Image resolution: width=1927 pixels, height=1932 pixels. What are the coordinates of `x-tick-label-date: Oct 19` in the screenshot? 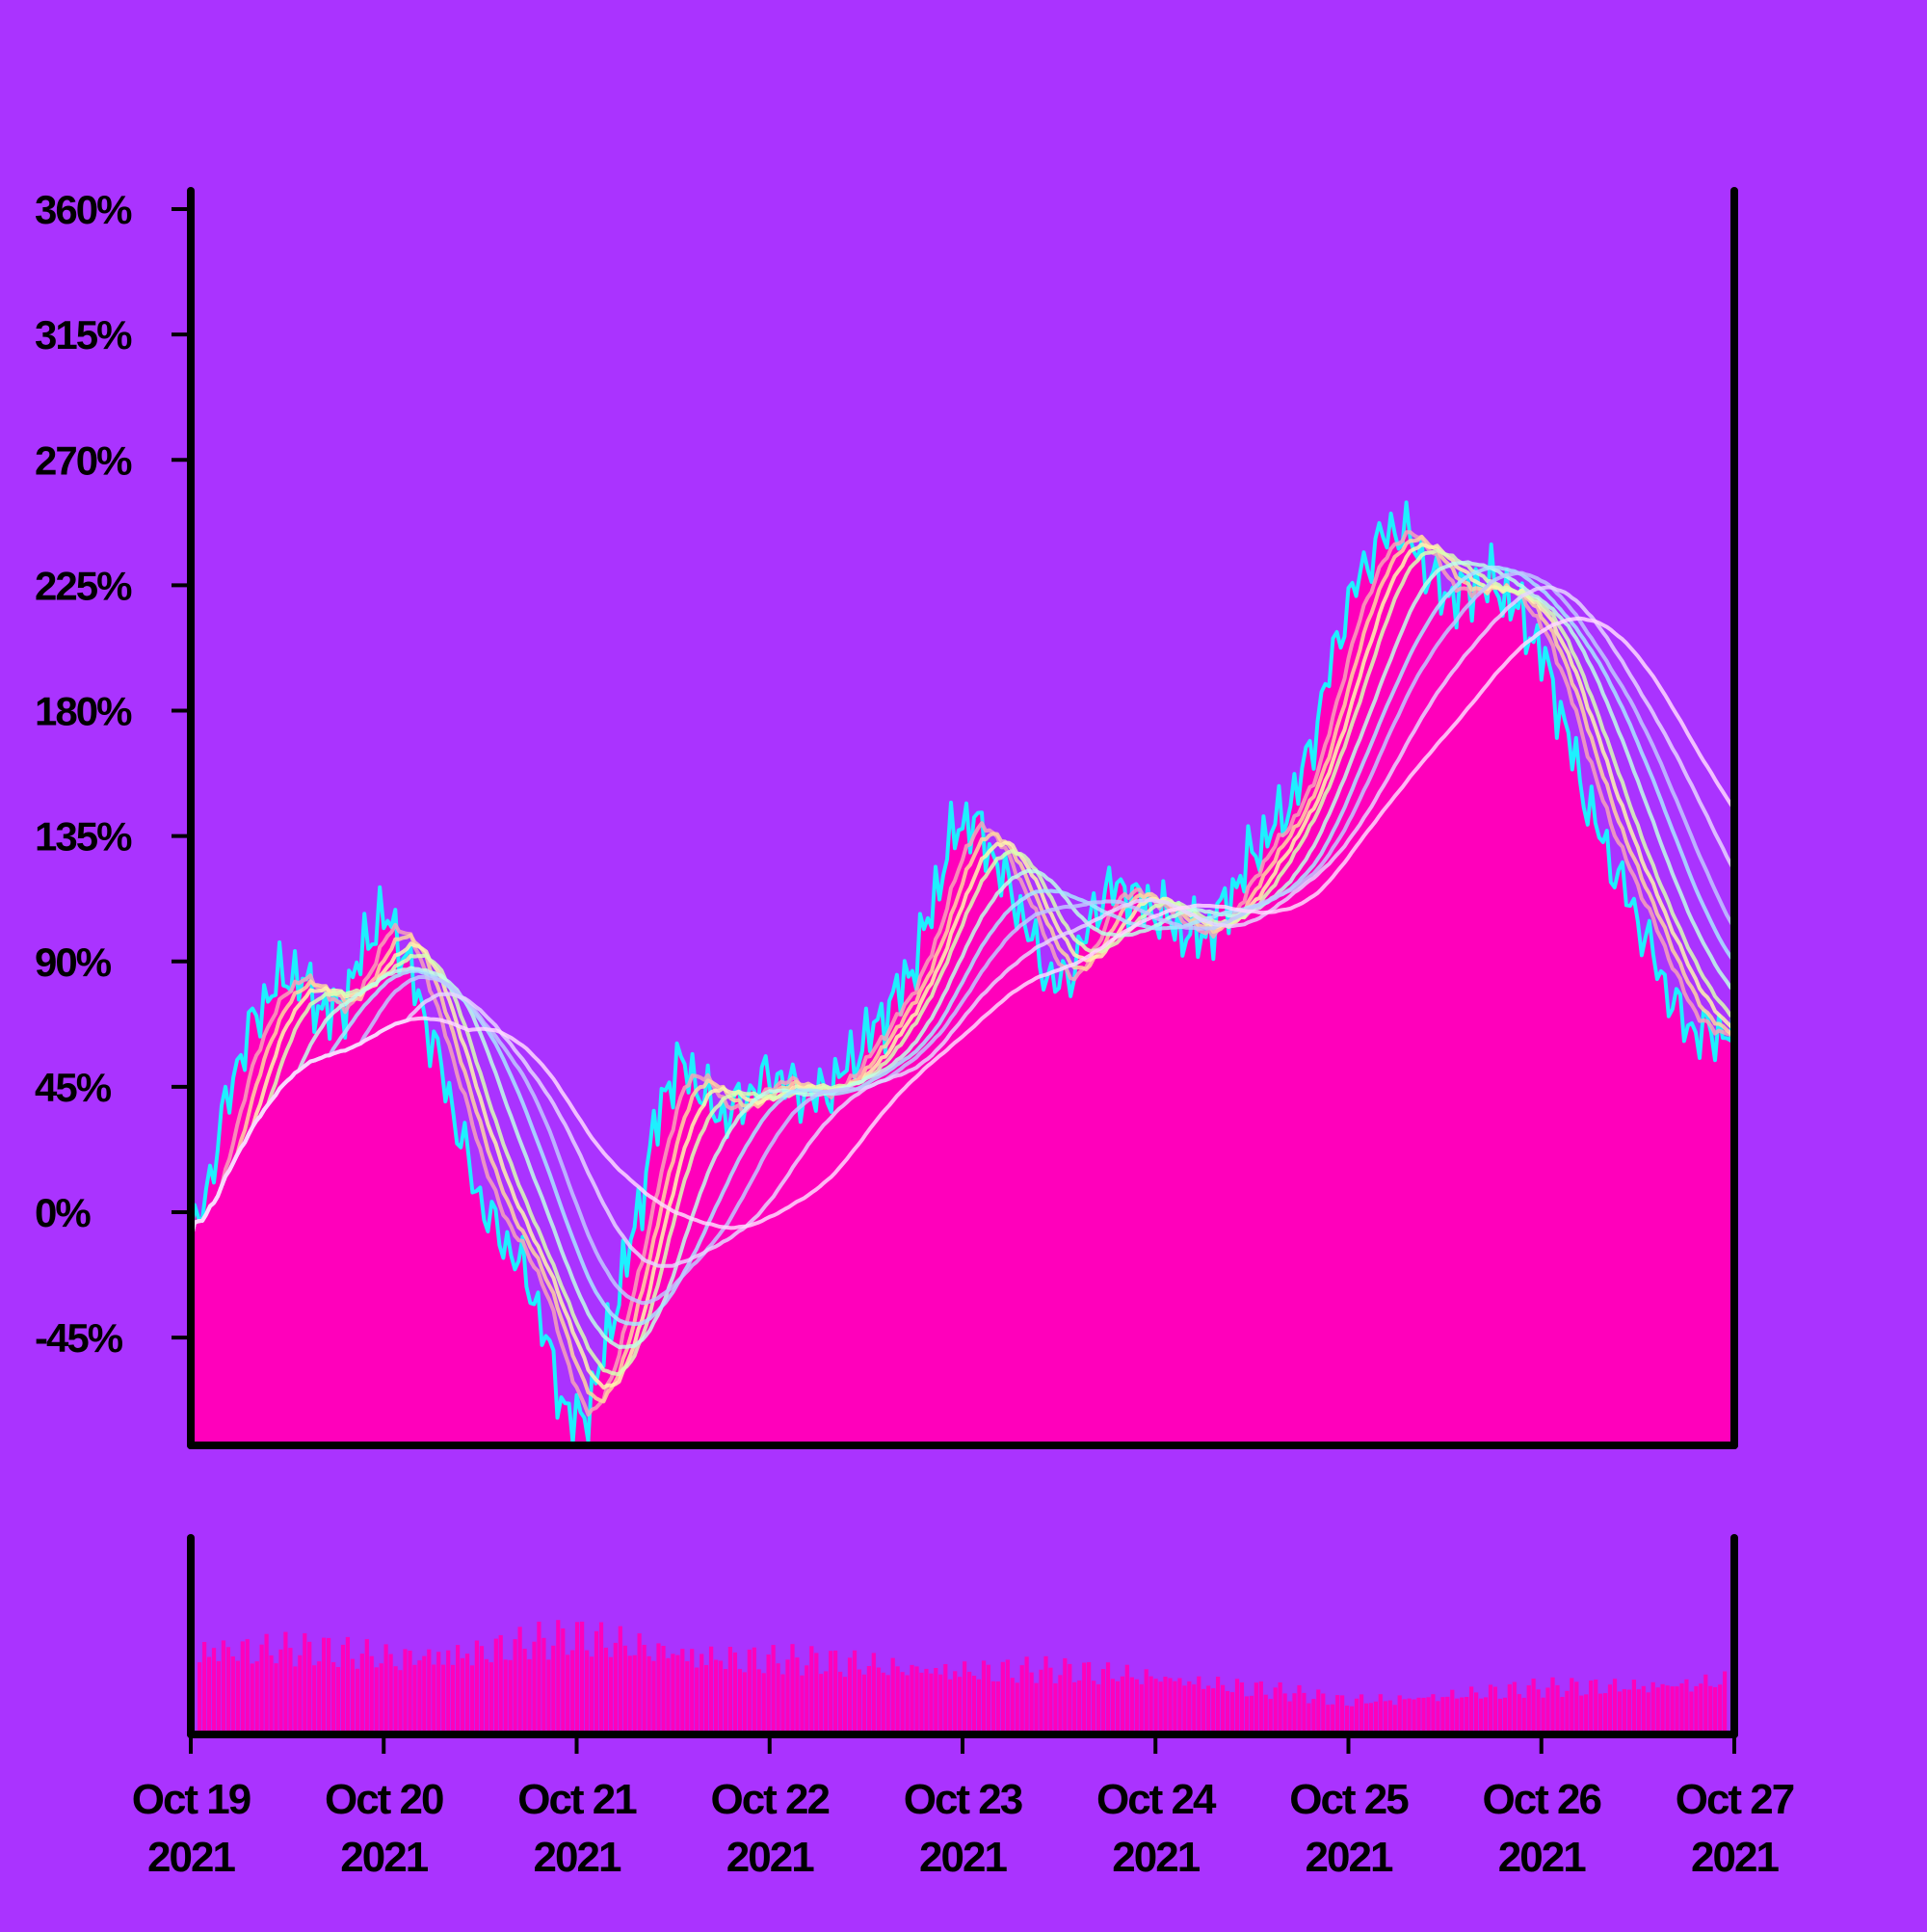 It's located at (191, 1799).